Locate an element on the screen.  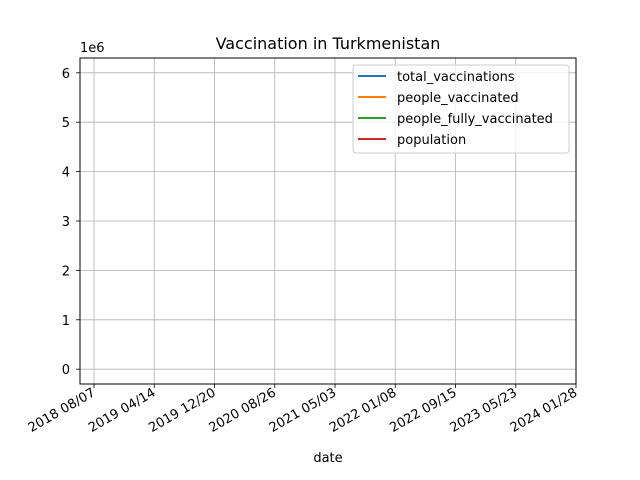
y-tick-label: 3 is located at coordinates (66, 222).